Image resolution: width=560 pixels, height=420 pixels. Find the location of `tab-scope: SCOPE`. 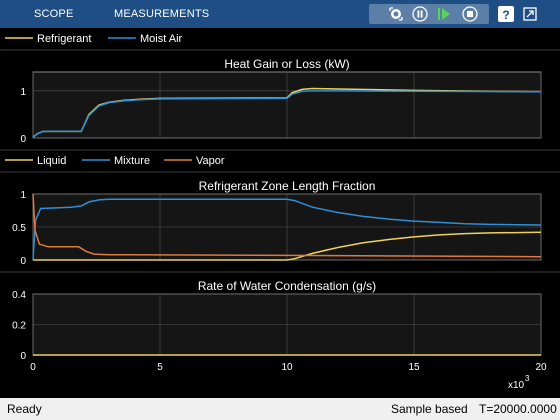

tab-scope: SCOPE is located at coordinates (54, 14).